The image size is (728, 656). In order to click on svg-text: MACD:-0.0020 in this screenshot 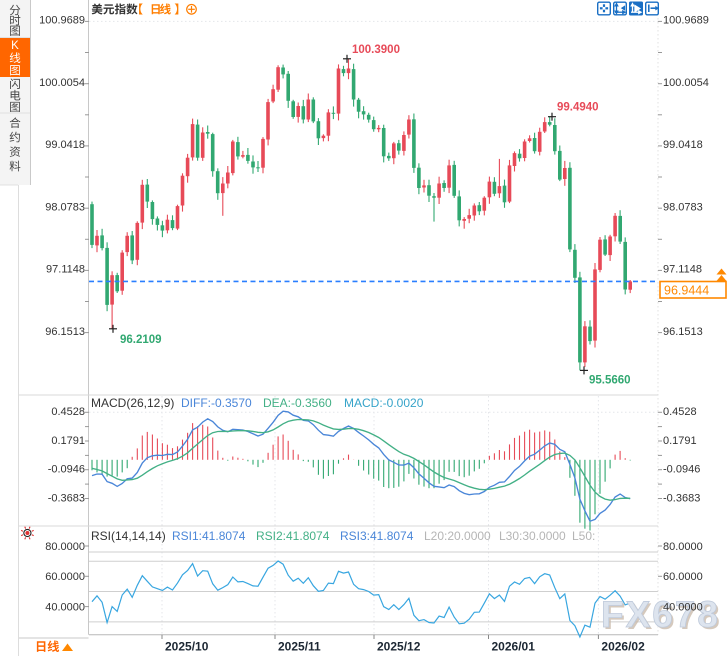, I will do `click(384, 403)`.